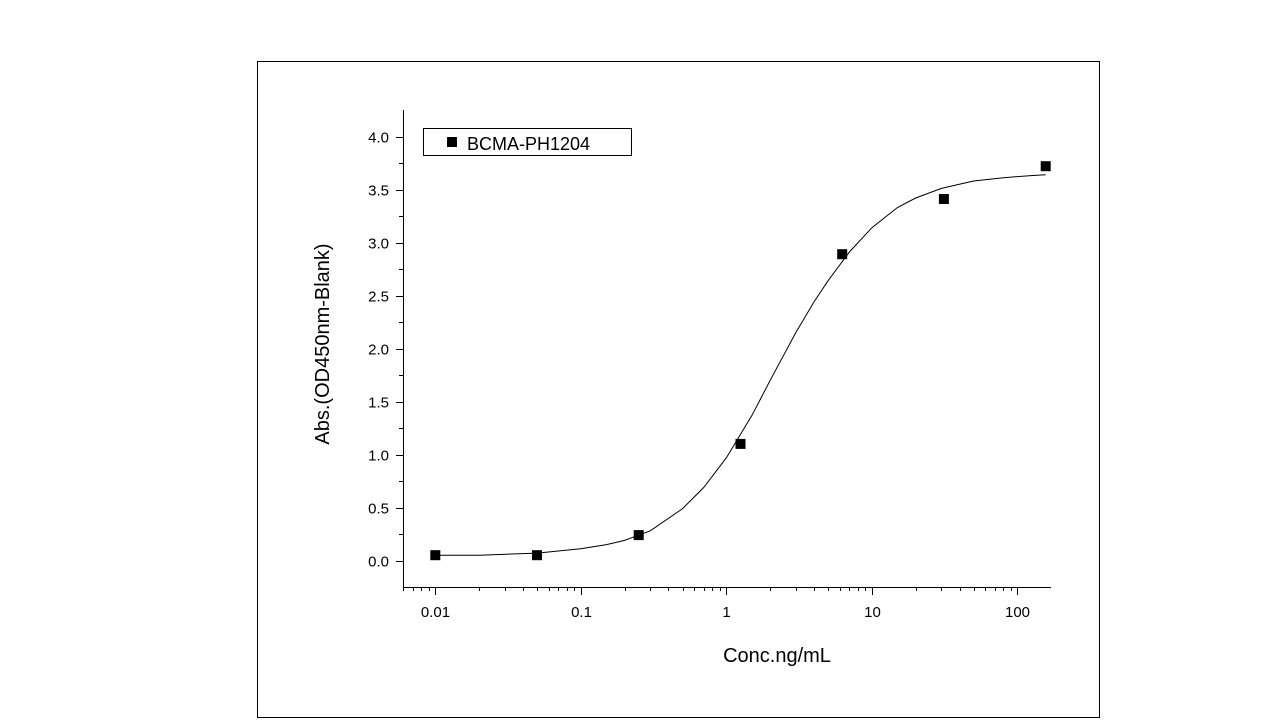 This screenshot has width=1280, height=720. Describe the element at coordinates (581, 612) in the screenshot. I see `x-tick-label: 0.1` at that location.